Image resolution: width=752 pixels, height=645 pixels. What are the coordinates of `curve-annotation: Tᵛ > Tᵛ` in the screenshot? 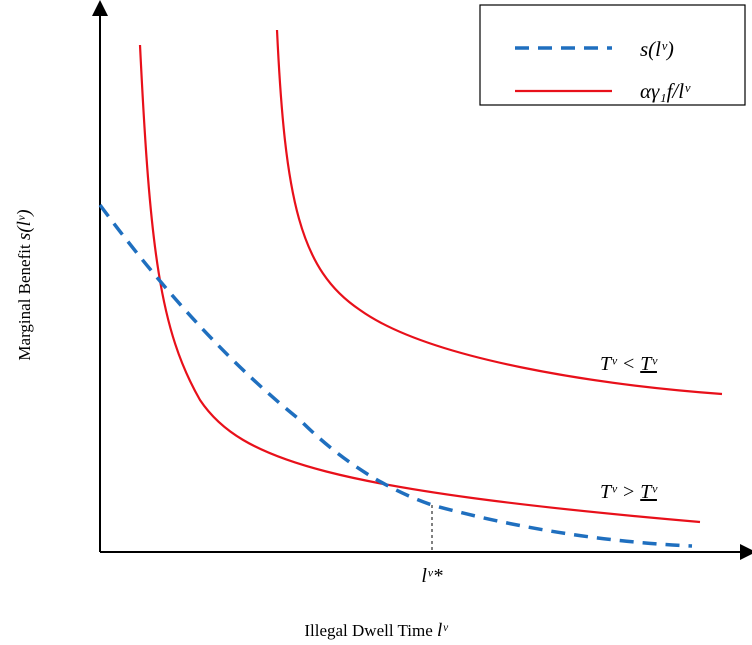 It's located at (629, 492).